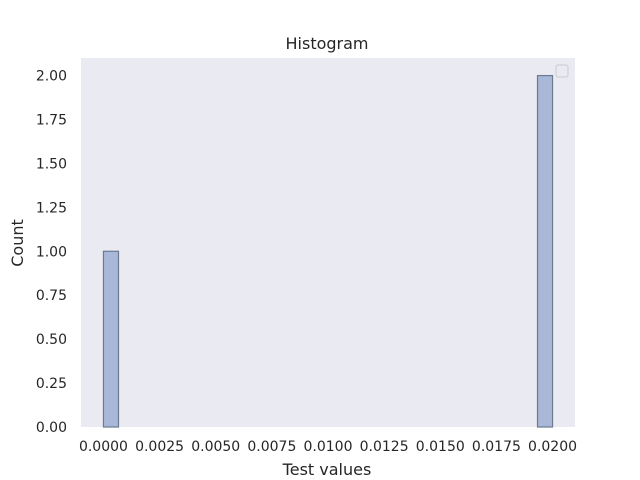 The height and width of the screenshot is (480, 640). I want to click on x-tick-label: 0.0025, so click(159, 447).